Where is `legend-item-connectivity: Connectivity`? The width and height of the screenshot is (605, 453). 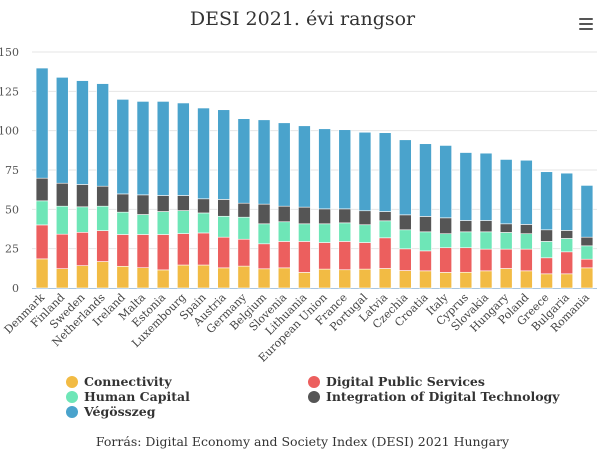
legend-item-connectivity: Connectivity is located at coordinates (119, 381).